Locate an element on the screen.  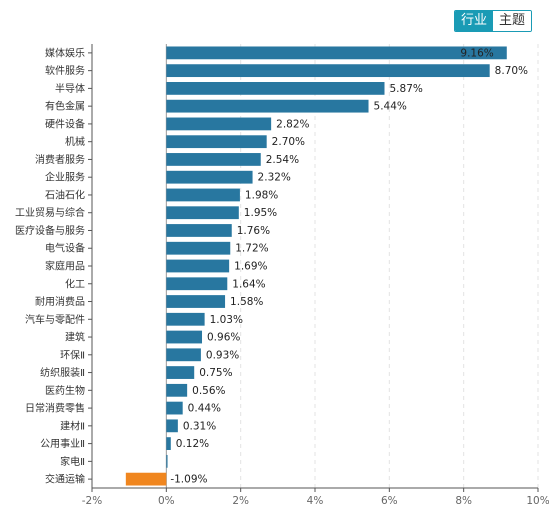
value-label: 0.96% is located at coordinates (223, 338).